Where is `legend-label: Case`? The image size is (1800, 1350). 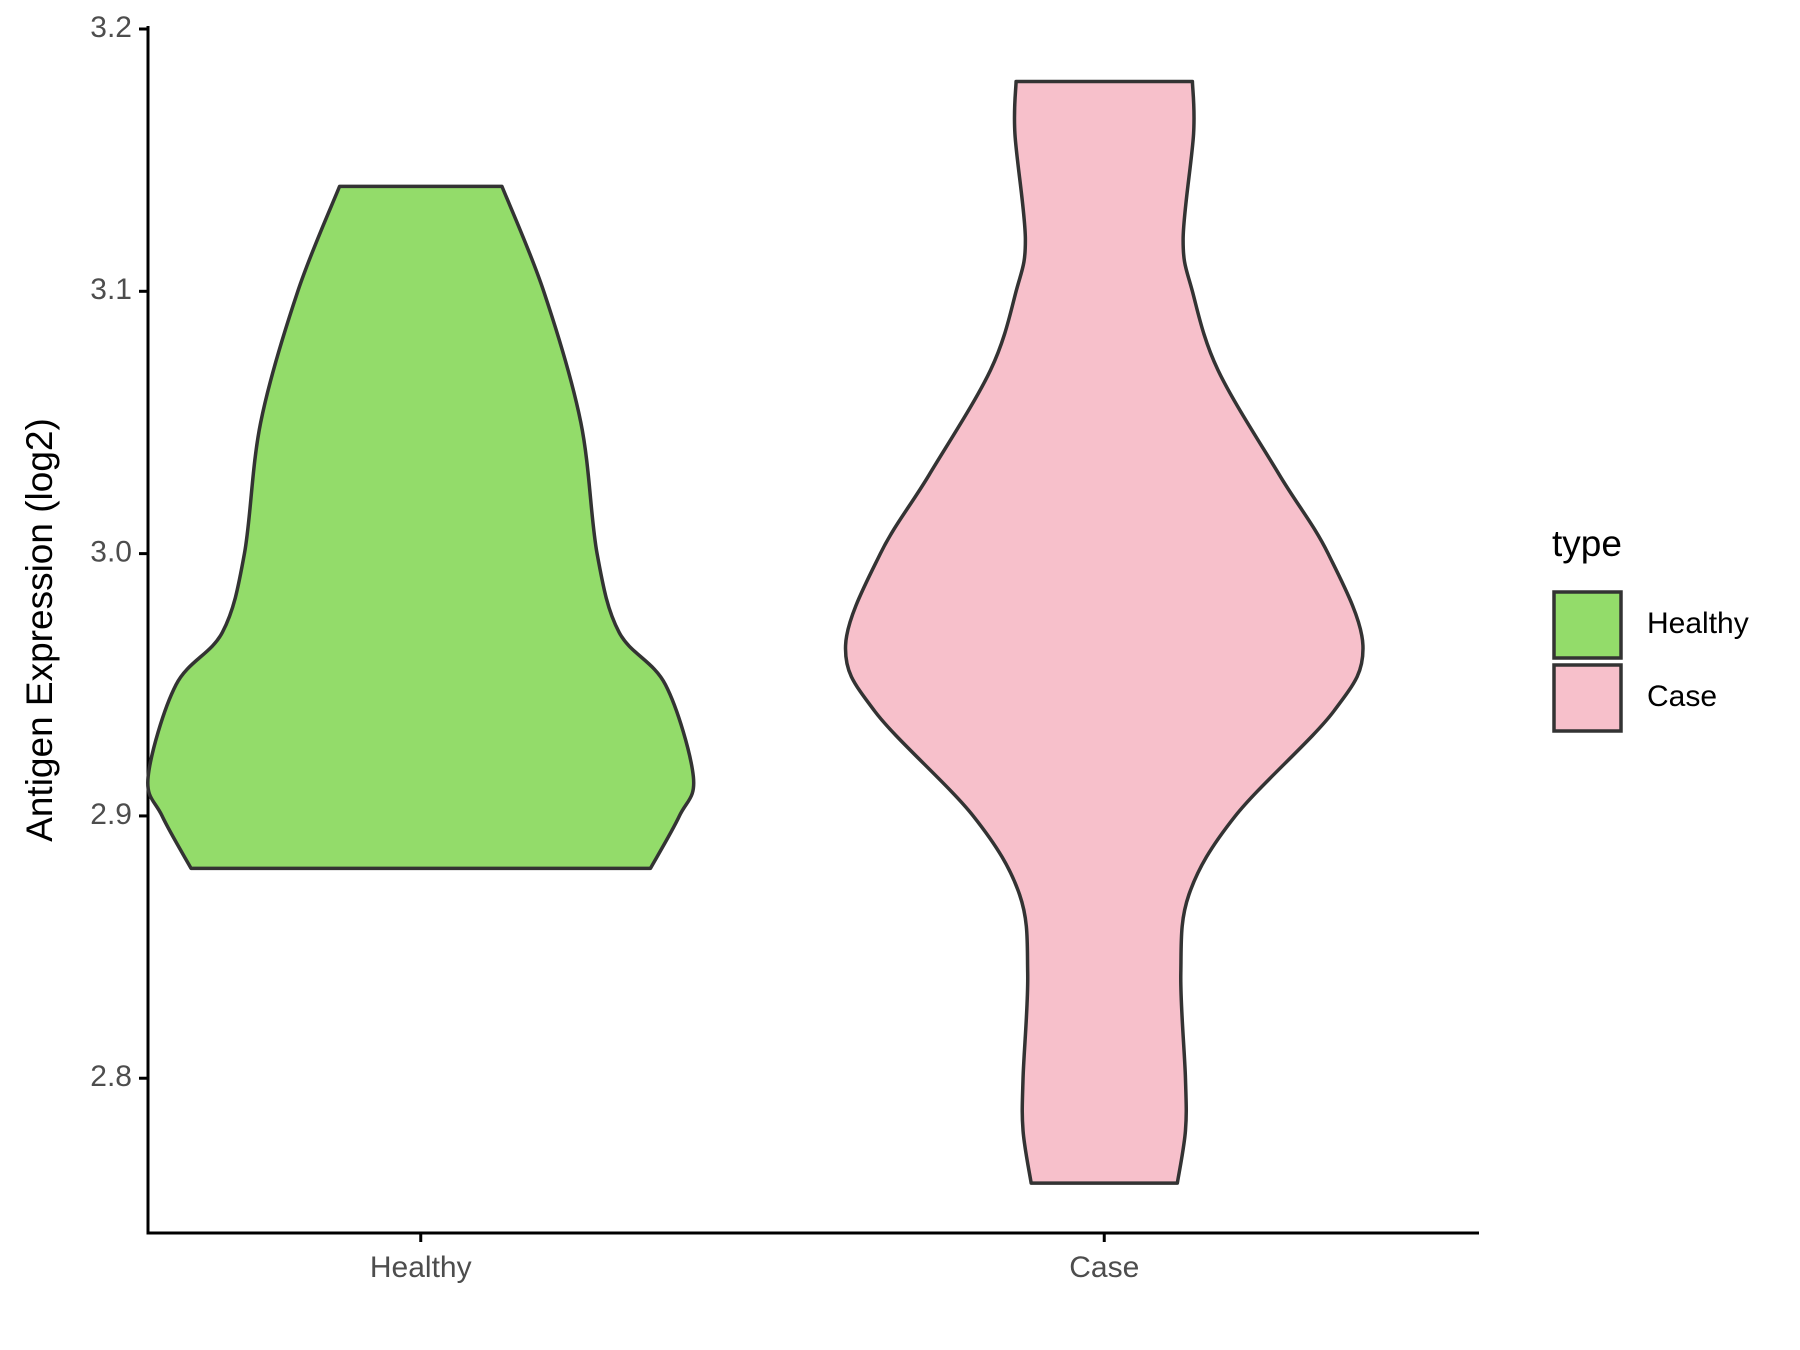
legend-label: Case is located at coordinates (1682, 696).